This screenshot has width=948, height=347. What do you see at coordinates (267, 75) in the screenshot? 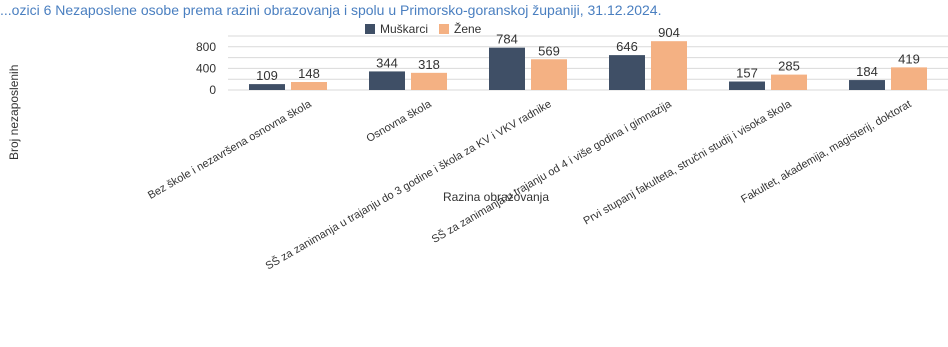
I see `data-label: 109` at bounding box center [267, 75].